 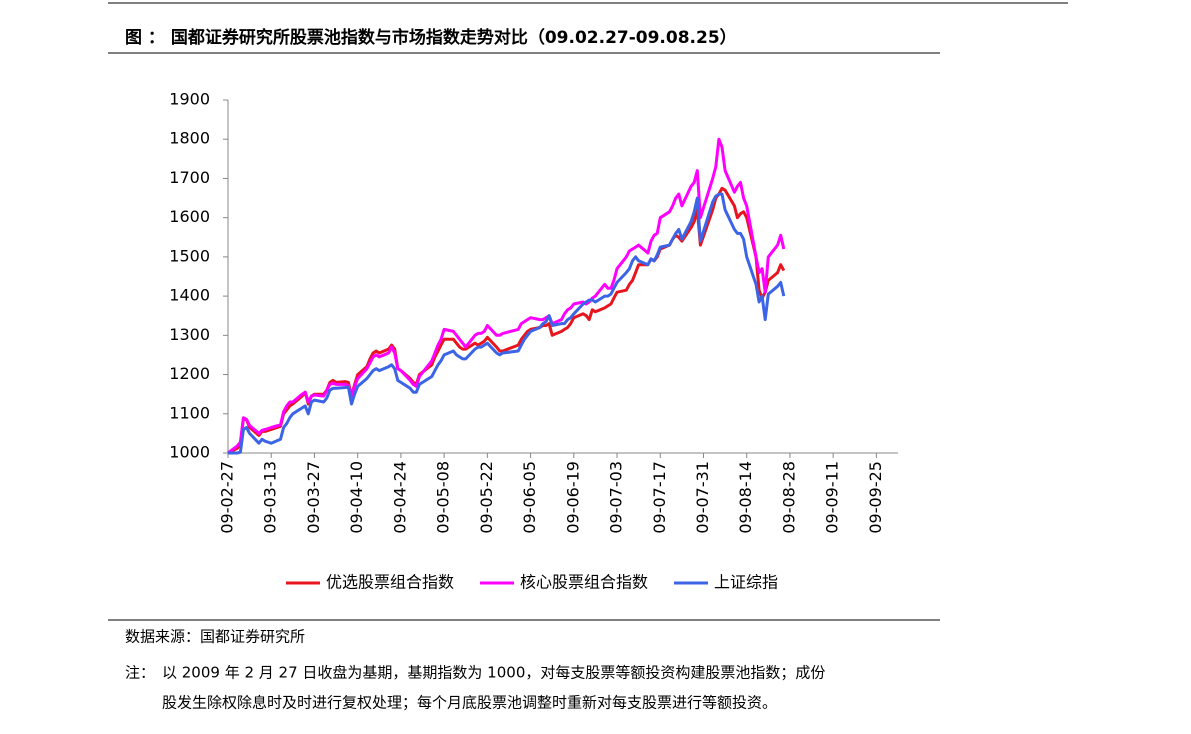 I want to click on x-tick-label: 09-03-13, so click(x=270, y=497).